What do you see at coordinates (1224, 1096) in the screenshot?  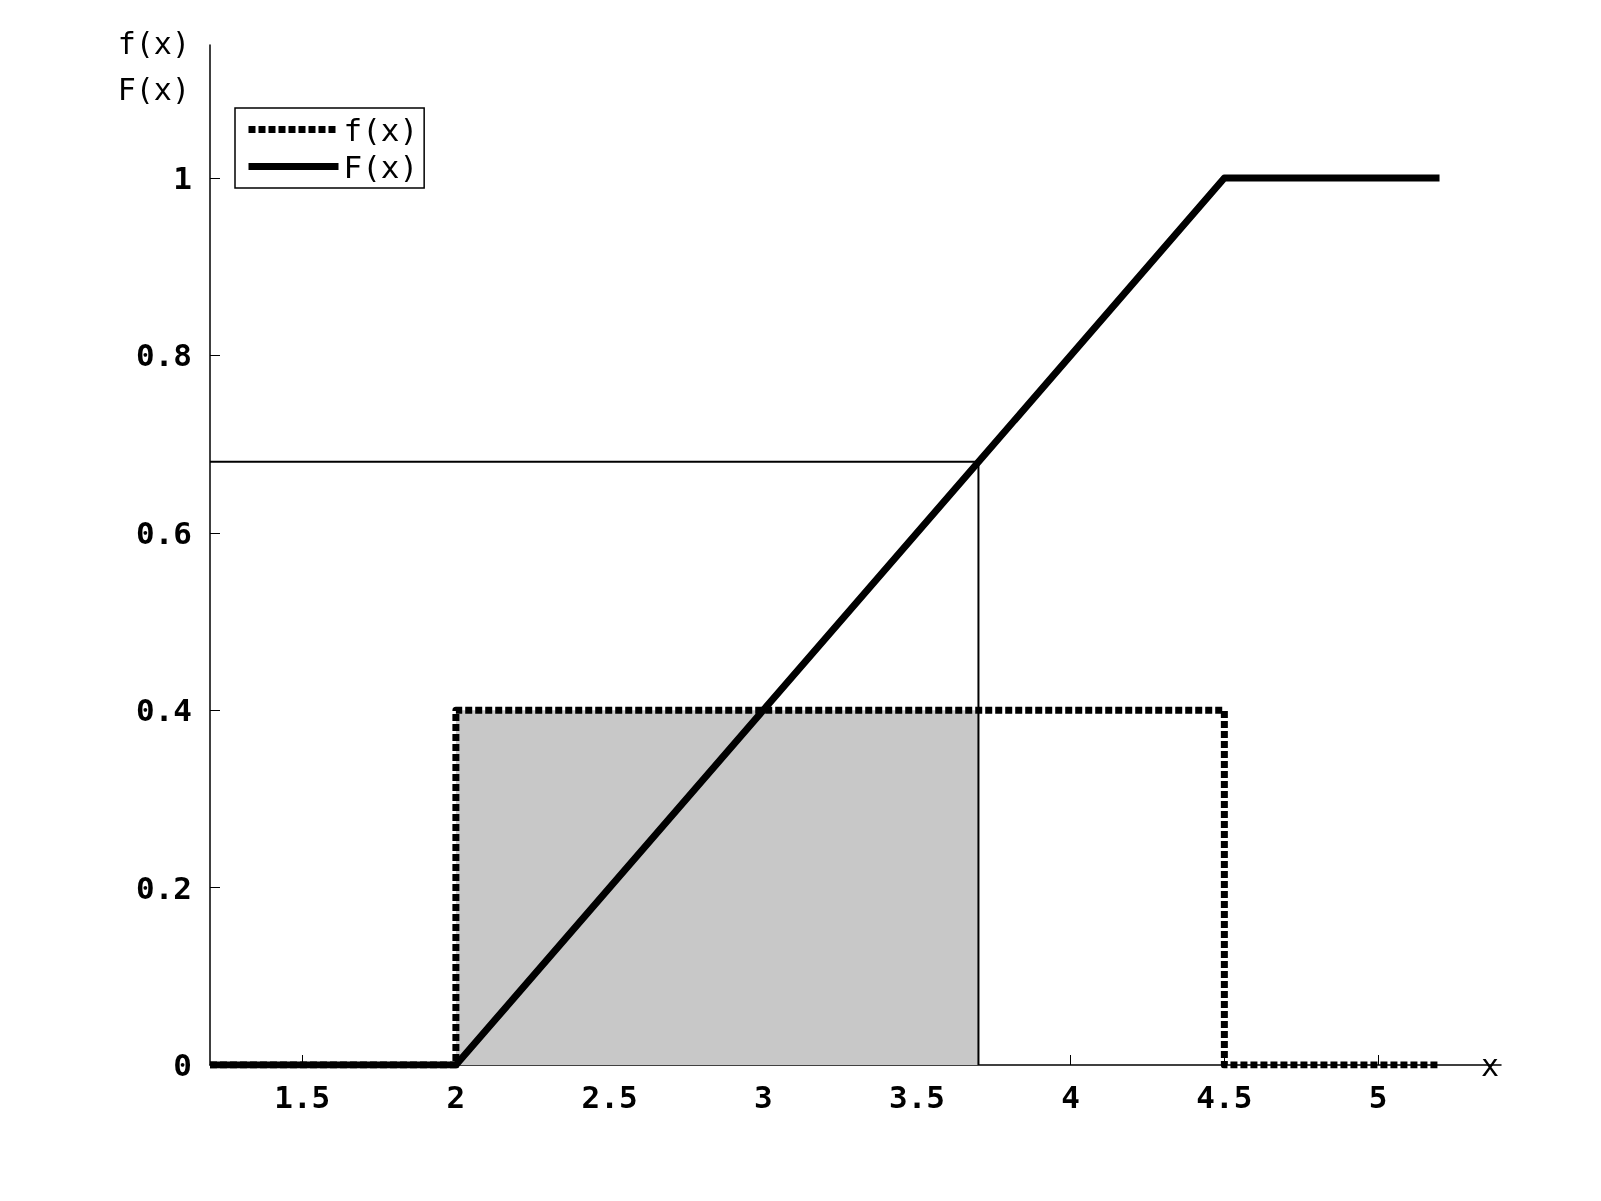 I see `x-tick-label: 4.5` at bounding box center [1224, 1096].